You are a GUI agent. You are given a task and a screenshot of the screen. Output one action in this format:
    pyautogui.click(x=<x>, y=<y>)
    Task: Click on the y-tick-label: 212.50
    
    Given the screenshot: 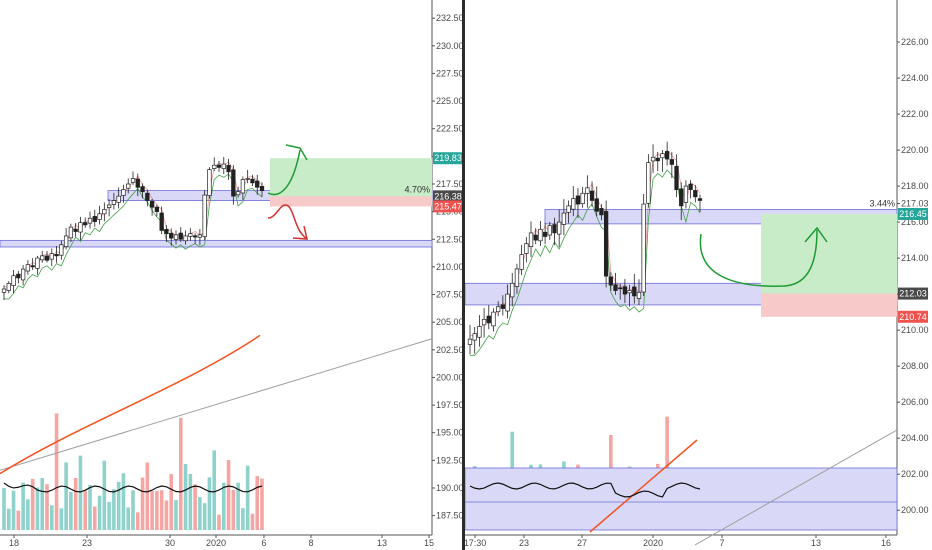 What is the action you would take?
    pyautogui.click(x=449, y=239)
    